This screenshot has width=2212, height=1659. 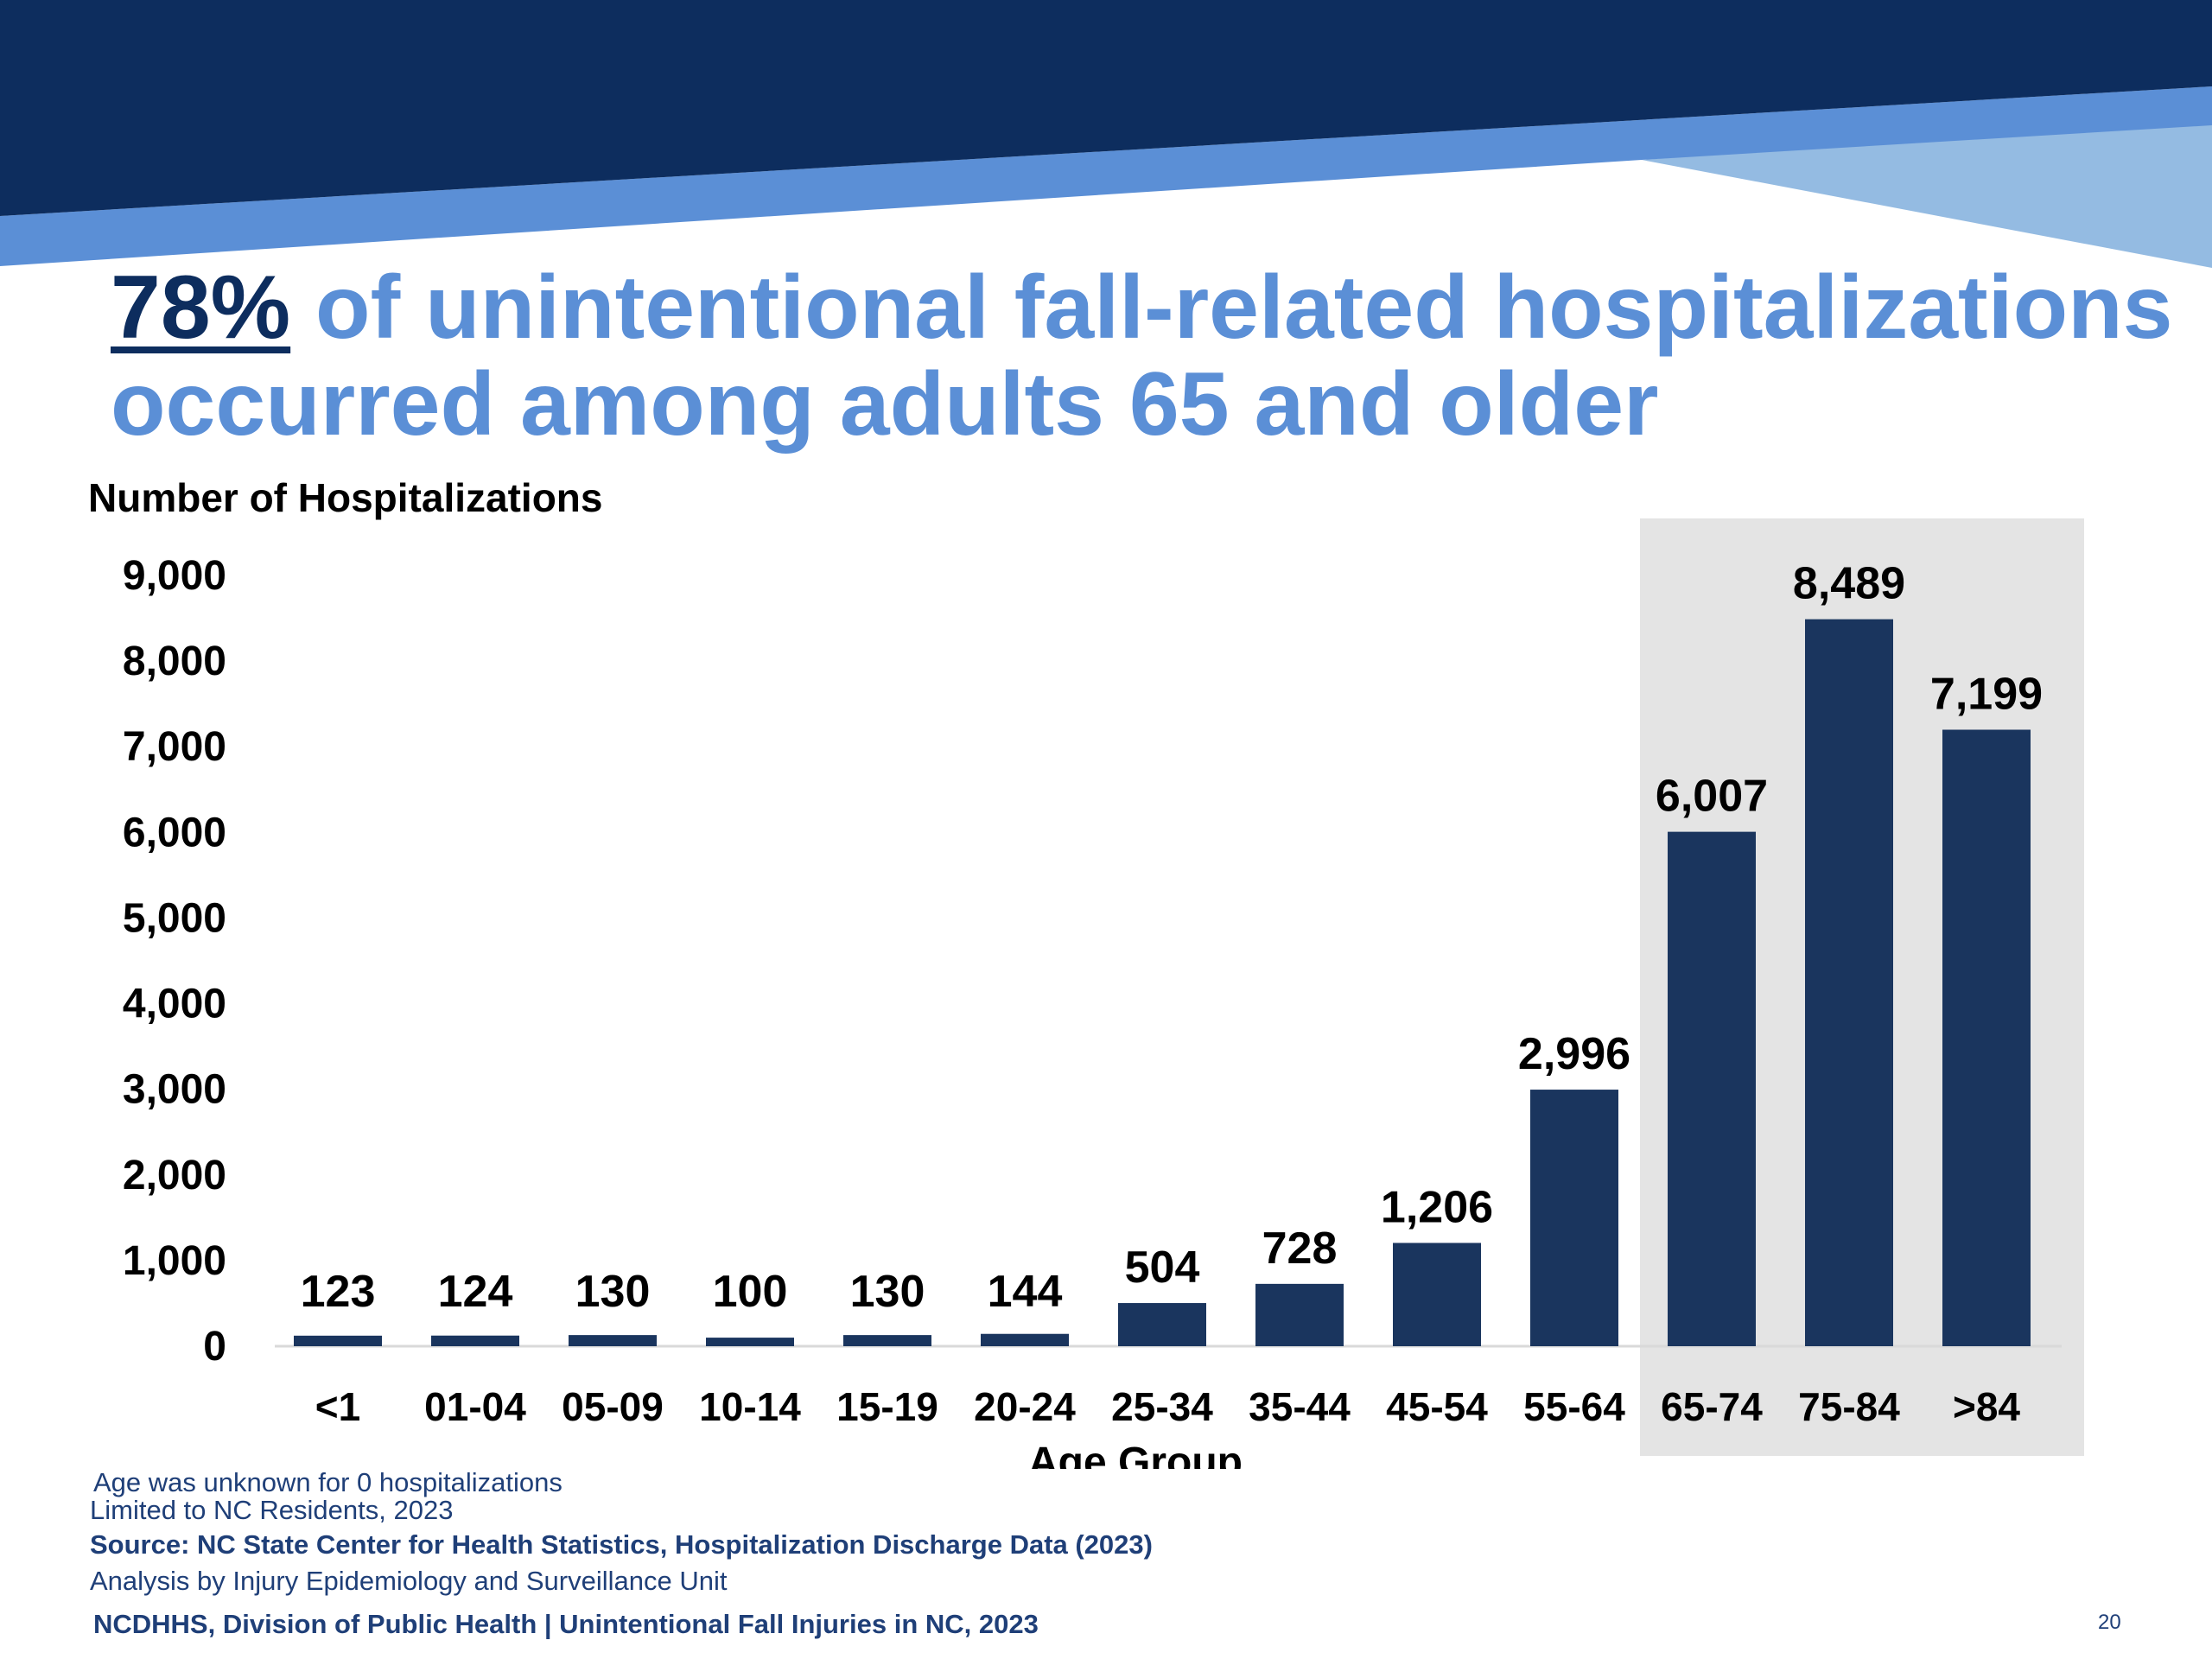 I want to click on data-label: 124, so click(x=475, y=1292).